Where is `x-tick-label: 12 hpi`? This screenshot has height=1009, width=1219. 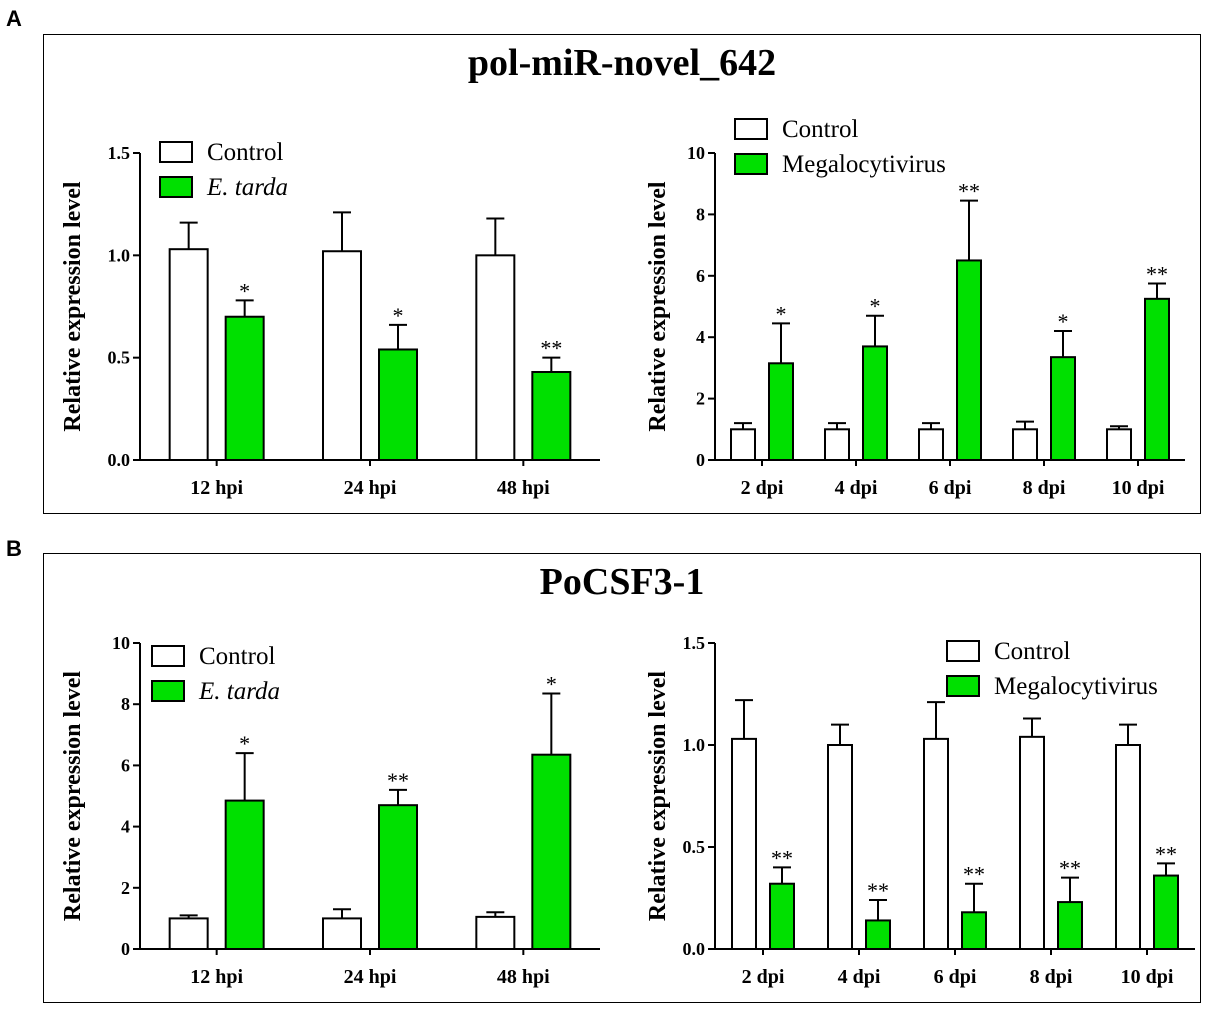
x-tick-label: 12 hpi is located at coordinates (216, 488).